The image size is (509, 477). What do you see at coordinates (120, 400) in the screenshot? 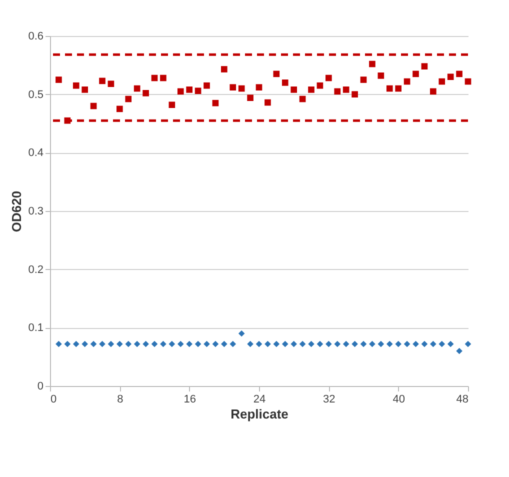
I see `x-tick-label: 8` at bounding box center [120, 400].